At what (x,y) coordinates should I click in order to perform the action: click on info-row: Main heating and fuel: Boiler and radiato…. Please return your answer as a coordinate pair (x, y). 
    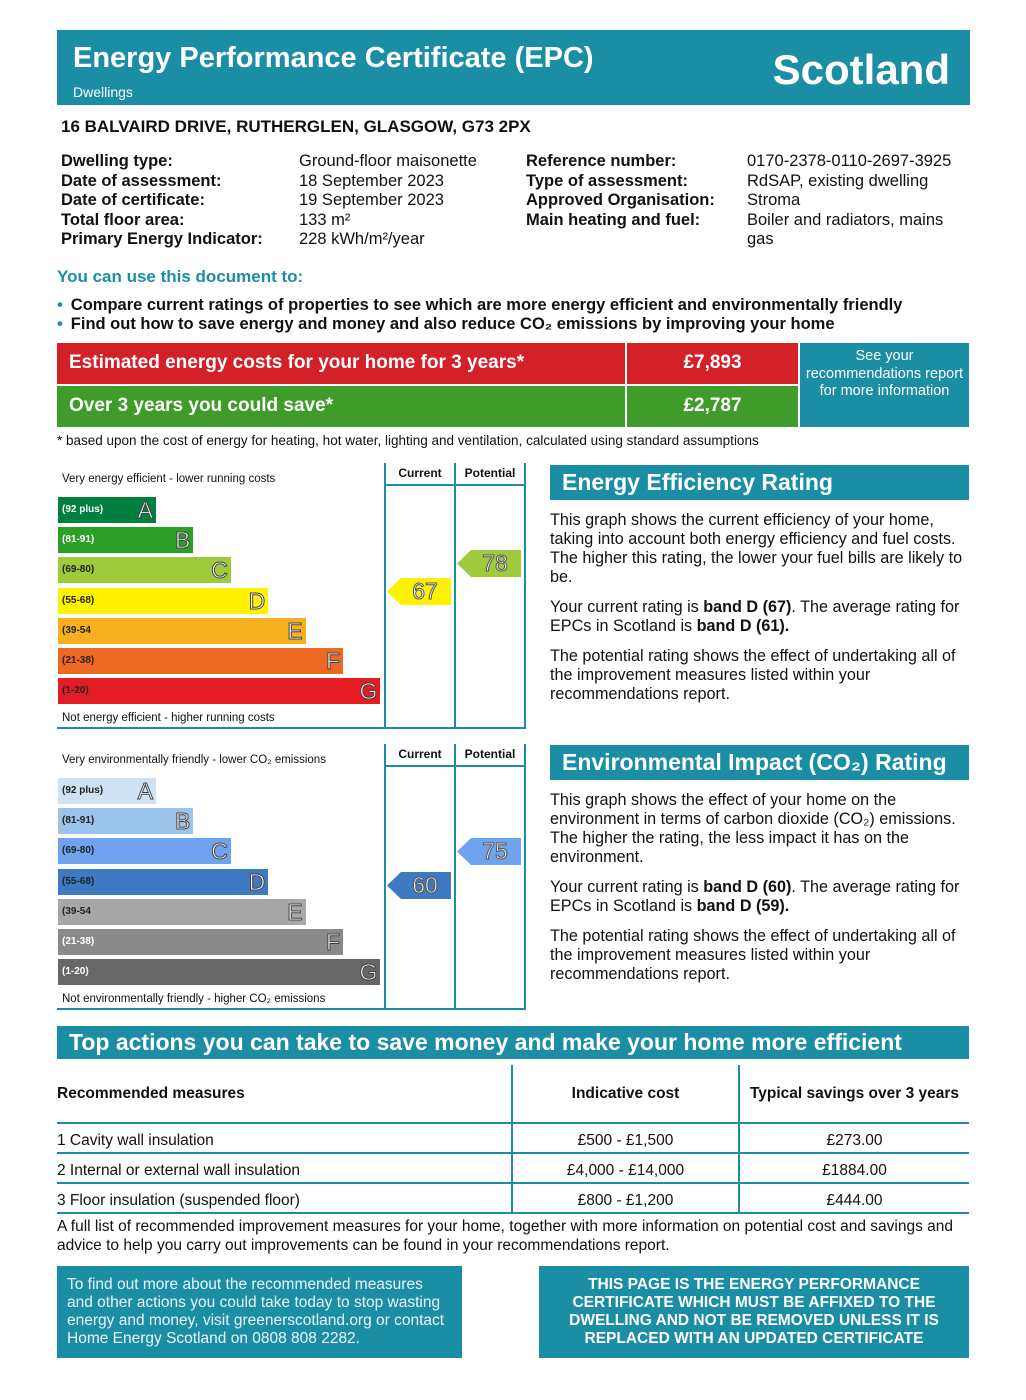
    Looking at the image, I should click on (749, 230).